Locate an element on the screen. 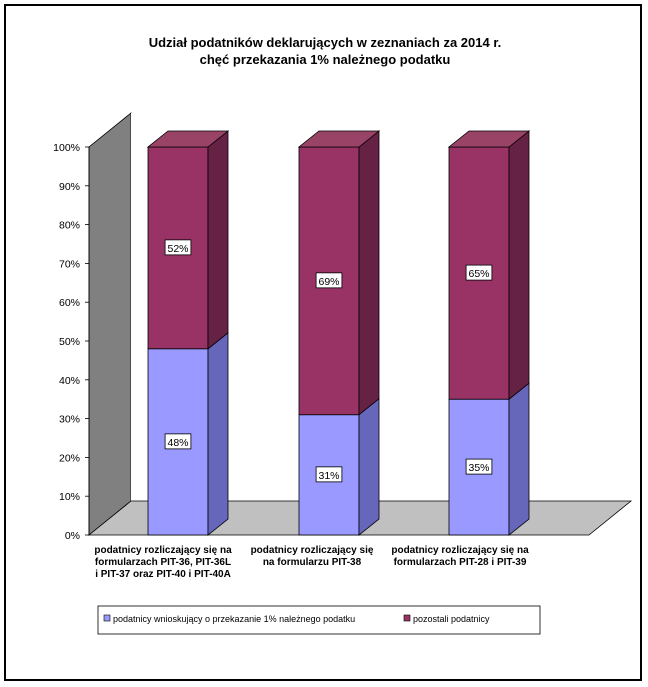  chart-subtitle: chęć przekazania 1% należnego podatku is located at coordinates (325, 59).